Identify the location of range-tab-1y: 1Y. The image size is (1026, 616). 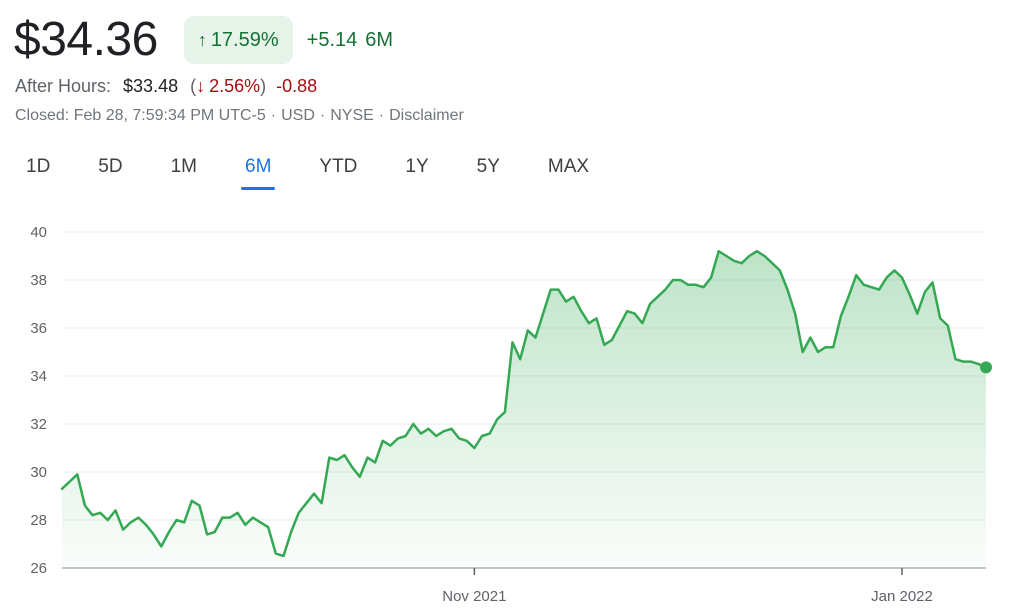
(417, 166).